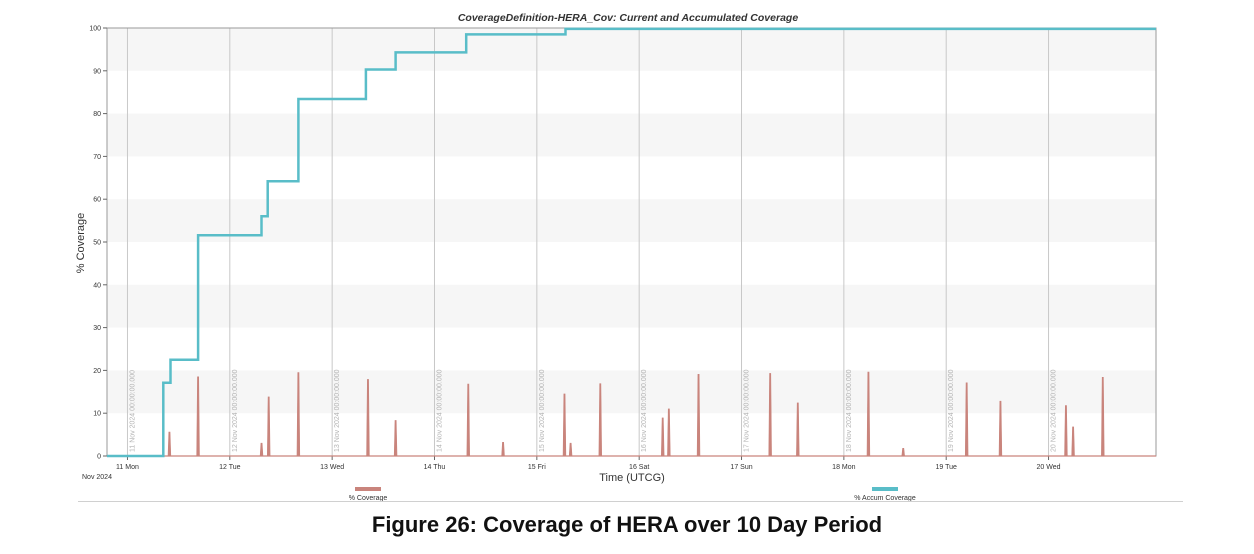  What do you see at coordinates (97, 328) in the screenshot?
I see `y-tick-label: 30` at bounding box center [97, 328].